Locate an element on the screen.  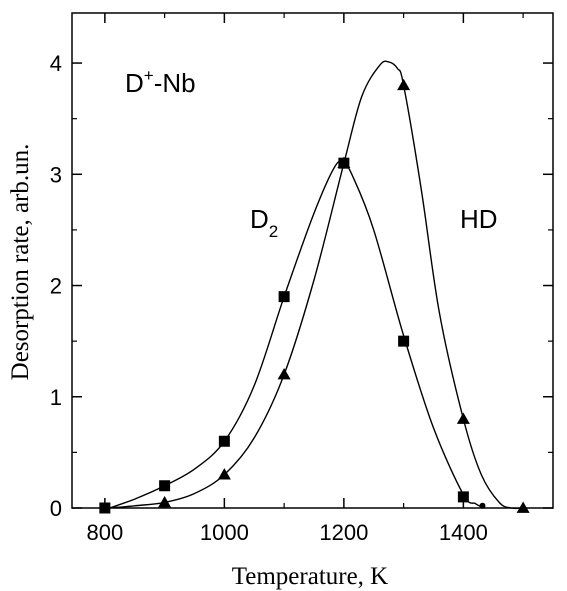
d2-label-sub: 2 is located at coordinates (273, 231).